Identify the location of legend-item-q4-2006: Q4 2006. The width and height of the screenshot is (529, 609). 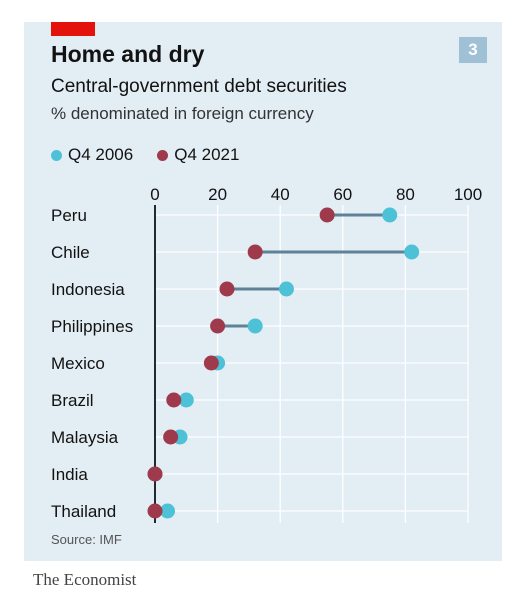
(92, 155).